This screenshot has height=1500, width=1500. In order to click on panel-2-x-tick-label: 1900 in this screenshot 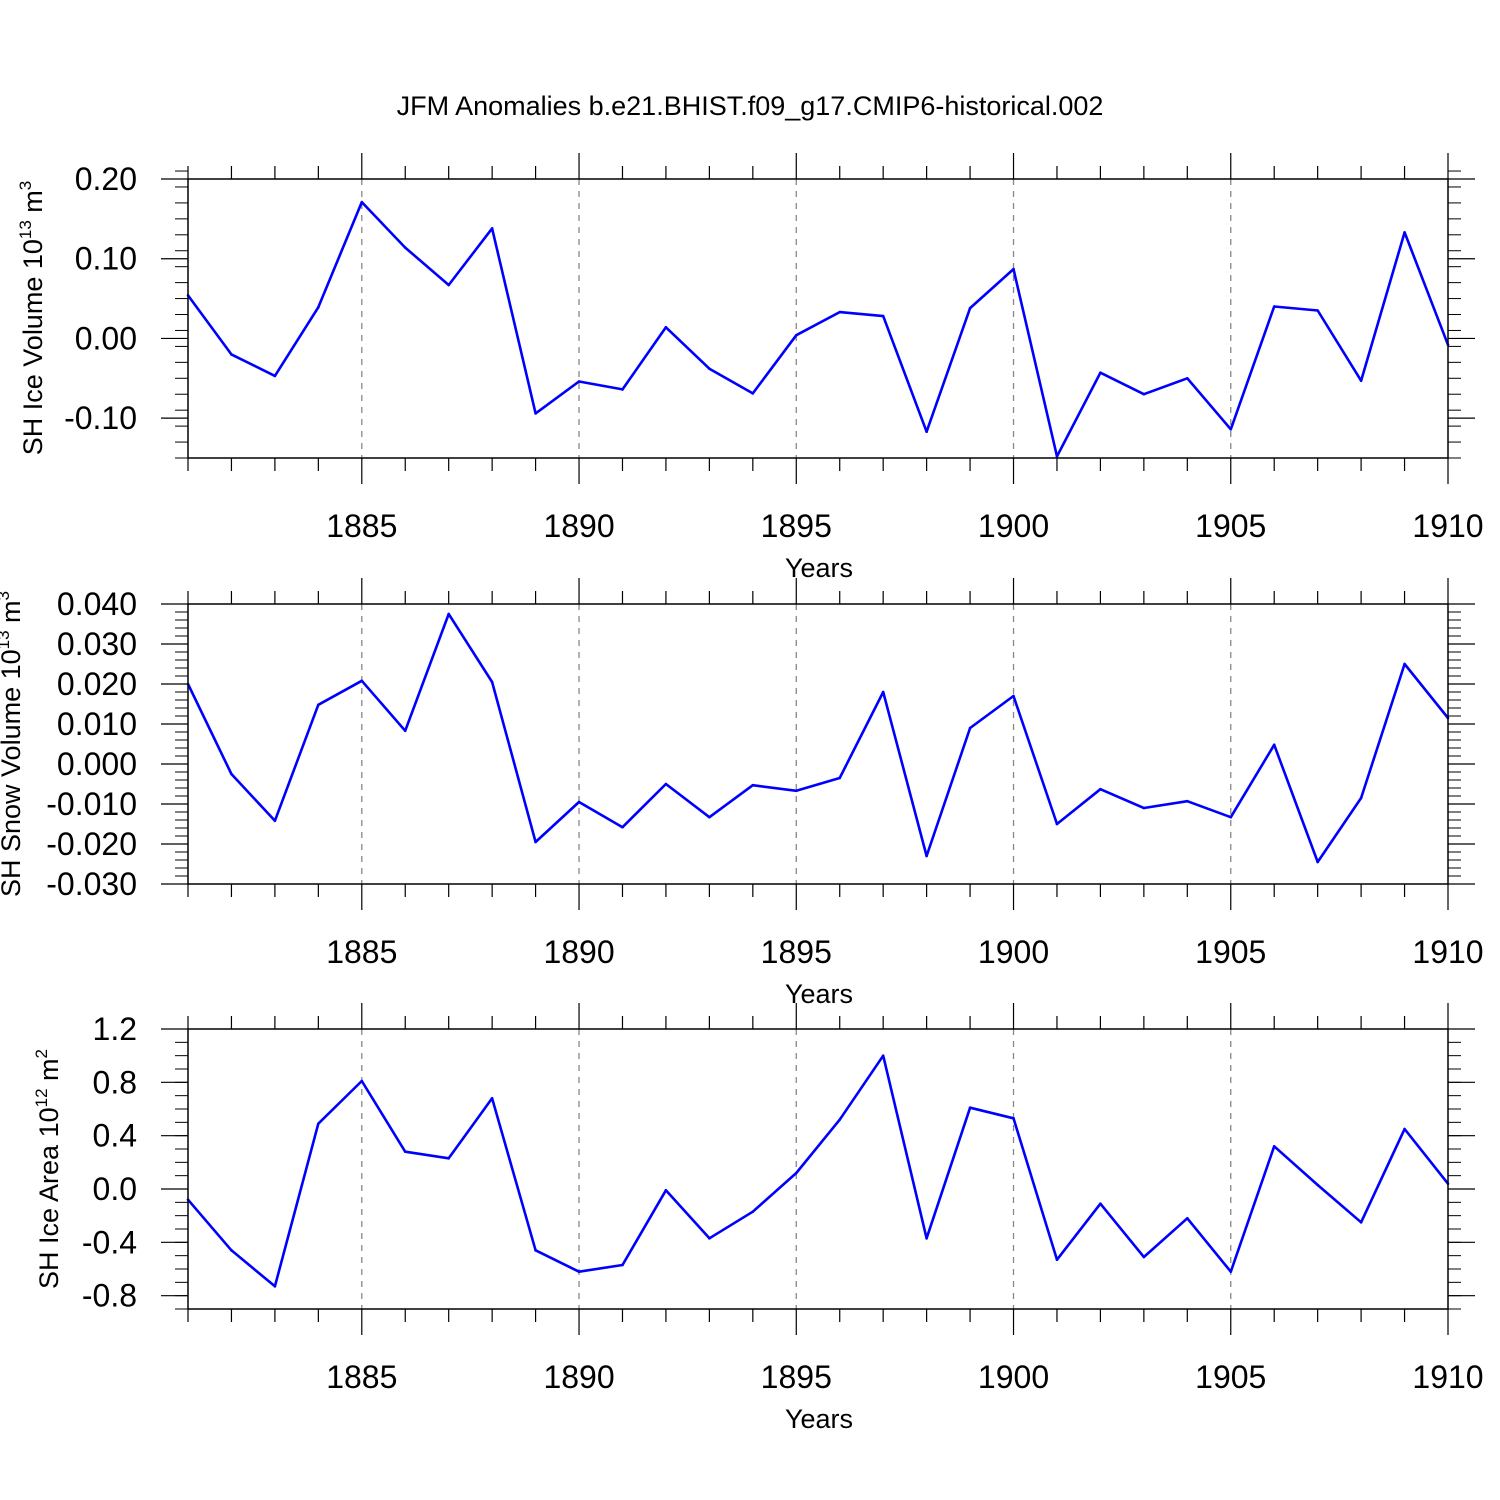, I will do `click(1013, 1377)`.